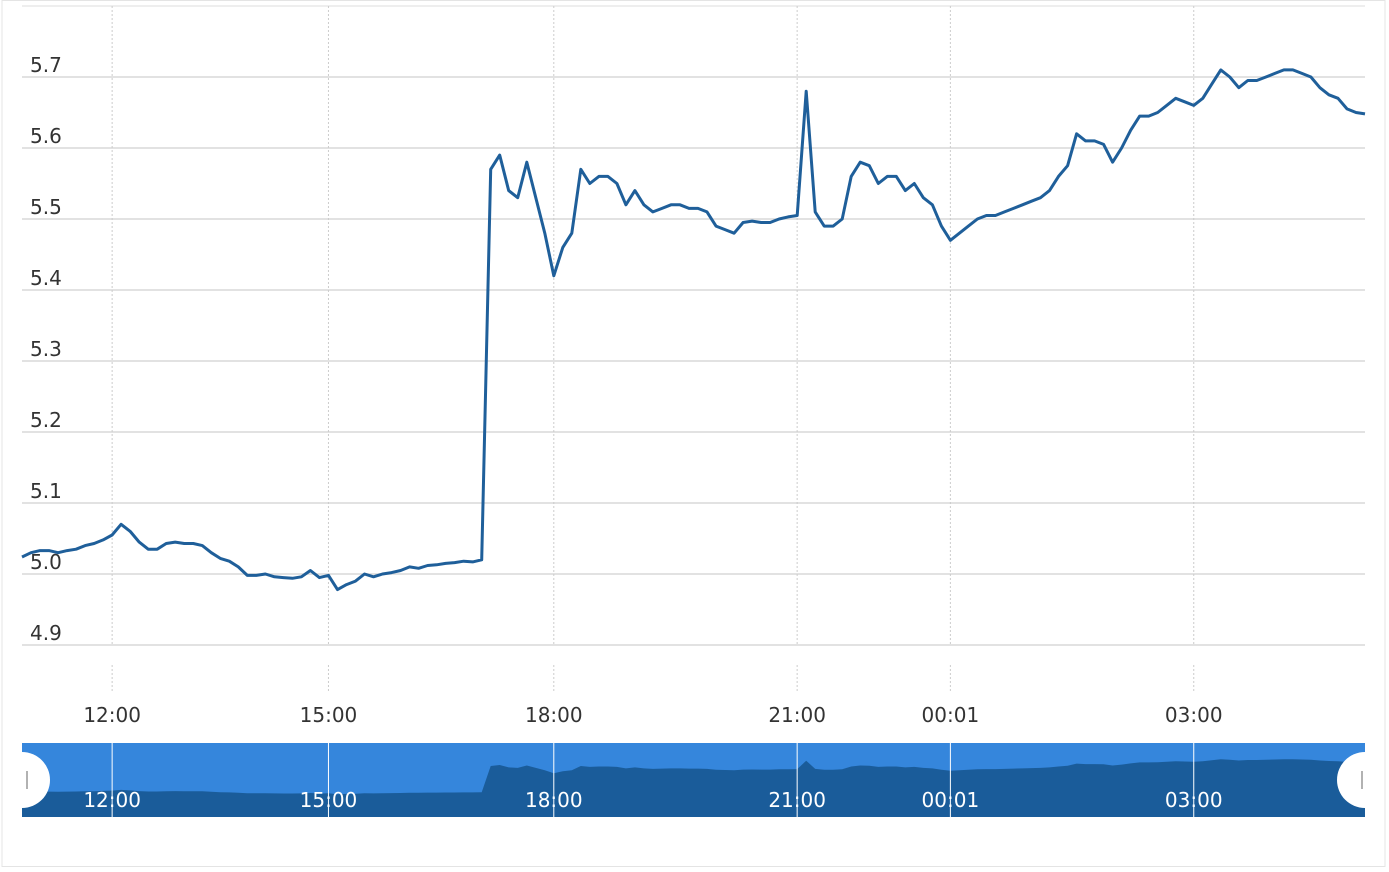  I want to click on y-tick-label: 4.9, so click(46, 633).